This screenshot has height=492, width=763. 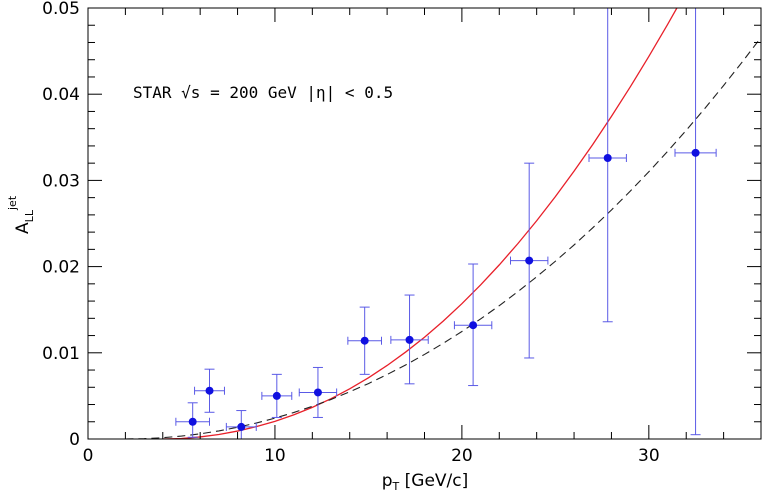 I want to click on y-axis-title: ALL jet, so click(x=21, y=214).